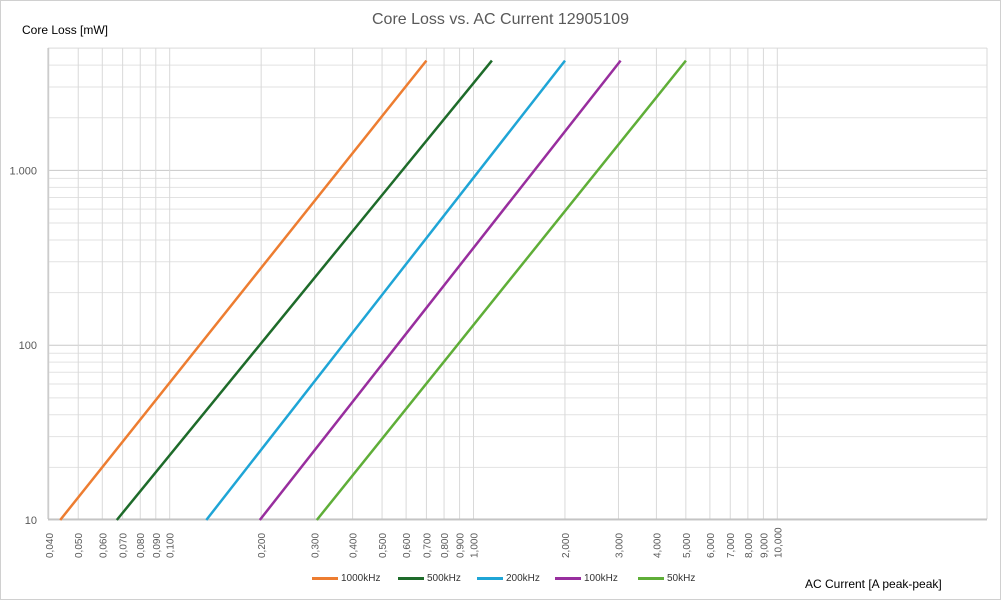 The height and width of the screenshot is (600, 1001). Describe the element at coordinates (361, 578) in the screenshot. I see `legend-label: 1000kHz` at that location.